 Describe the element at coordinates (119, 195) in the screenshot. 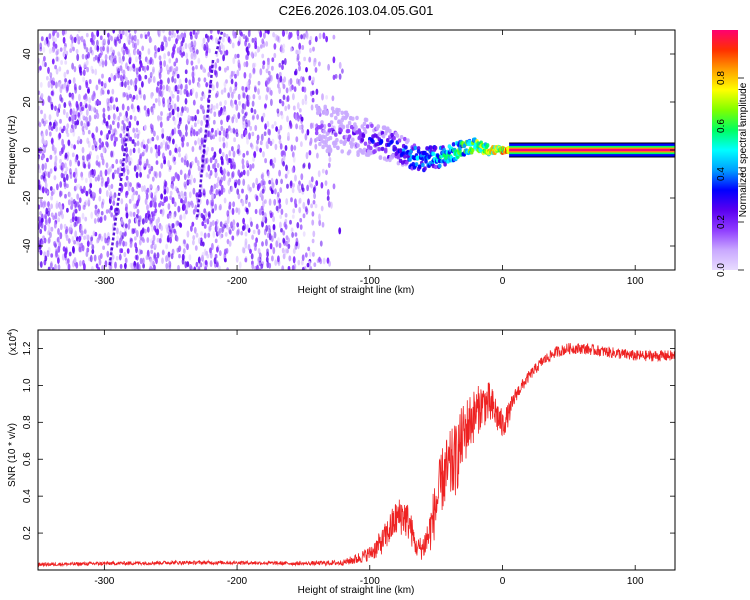

I see `spectrogram-streak` at that location.